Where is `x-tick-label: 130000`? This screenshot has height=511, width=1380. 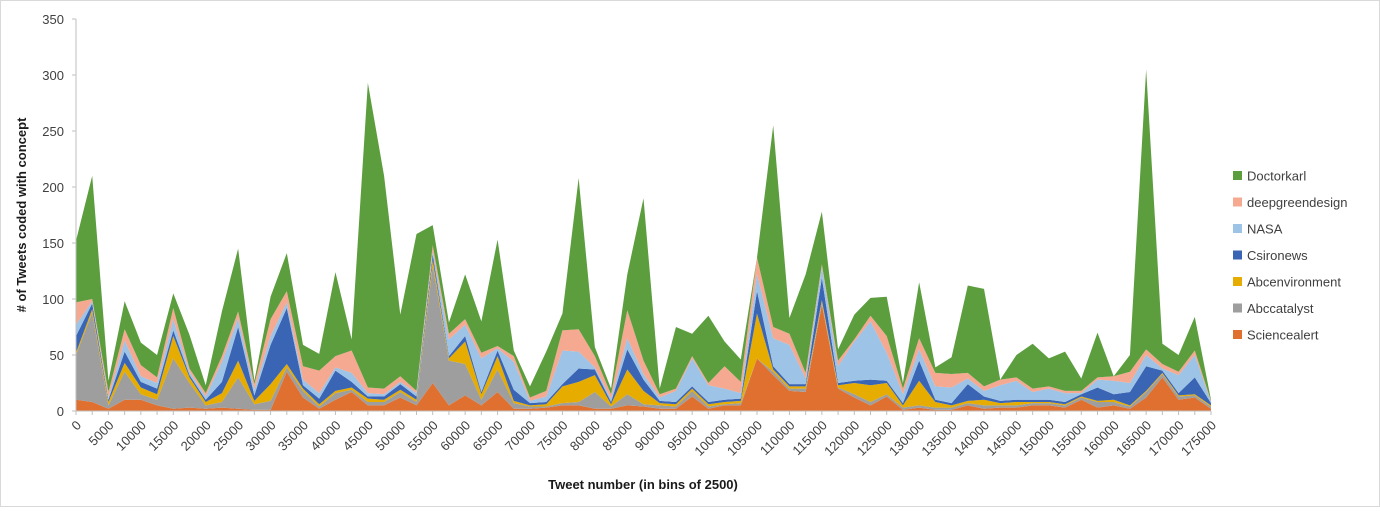 x-tick-label: 130000 is located at coordinates (906, 438).